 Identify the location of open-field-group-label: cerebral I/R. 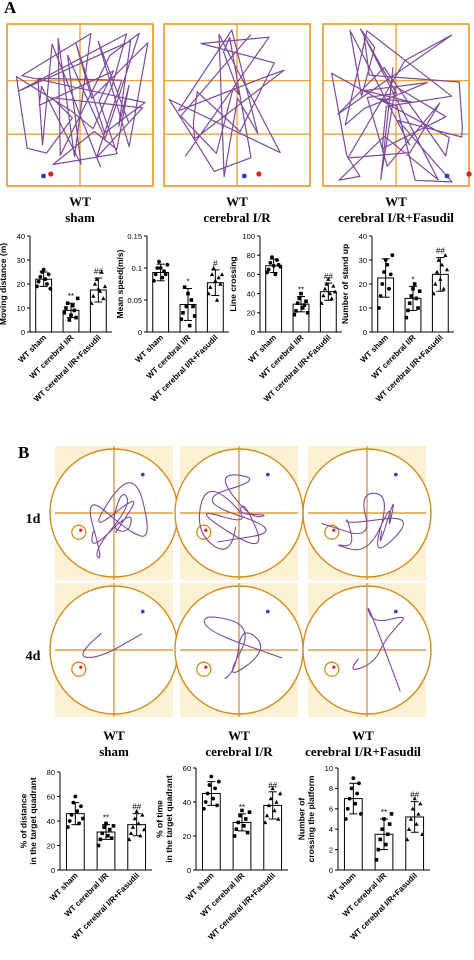
(237, 217).